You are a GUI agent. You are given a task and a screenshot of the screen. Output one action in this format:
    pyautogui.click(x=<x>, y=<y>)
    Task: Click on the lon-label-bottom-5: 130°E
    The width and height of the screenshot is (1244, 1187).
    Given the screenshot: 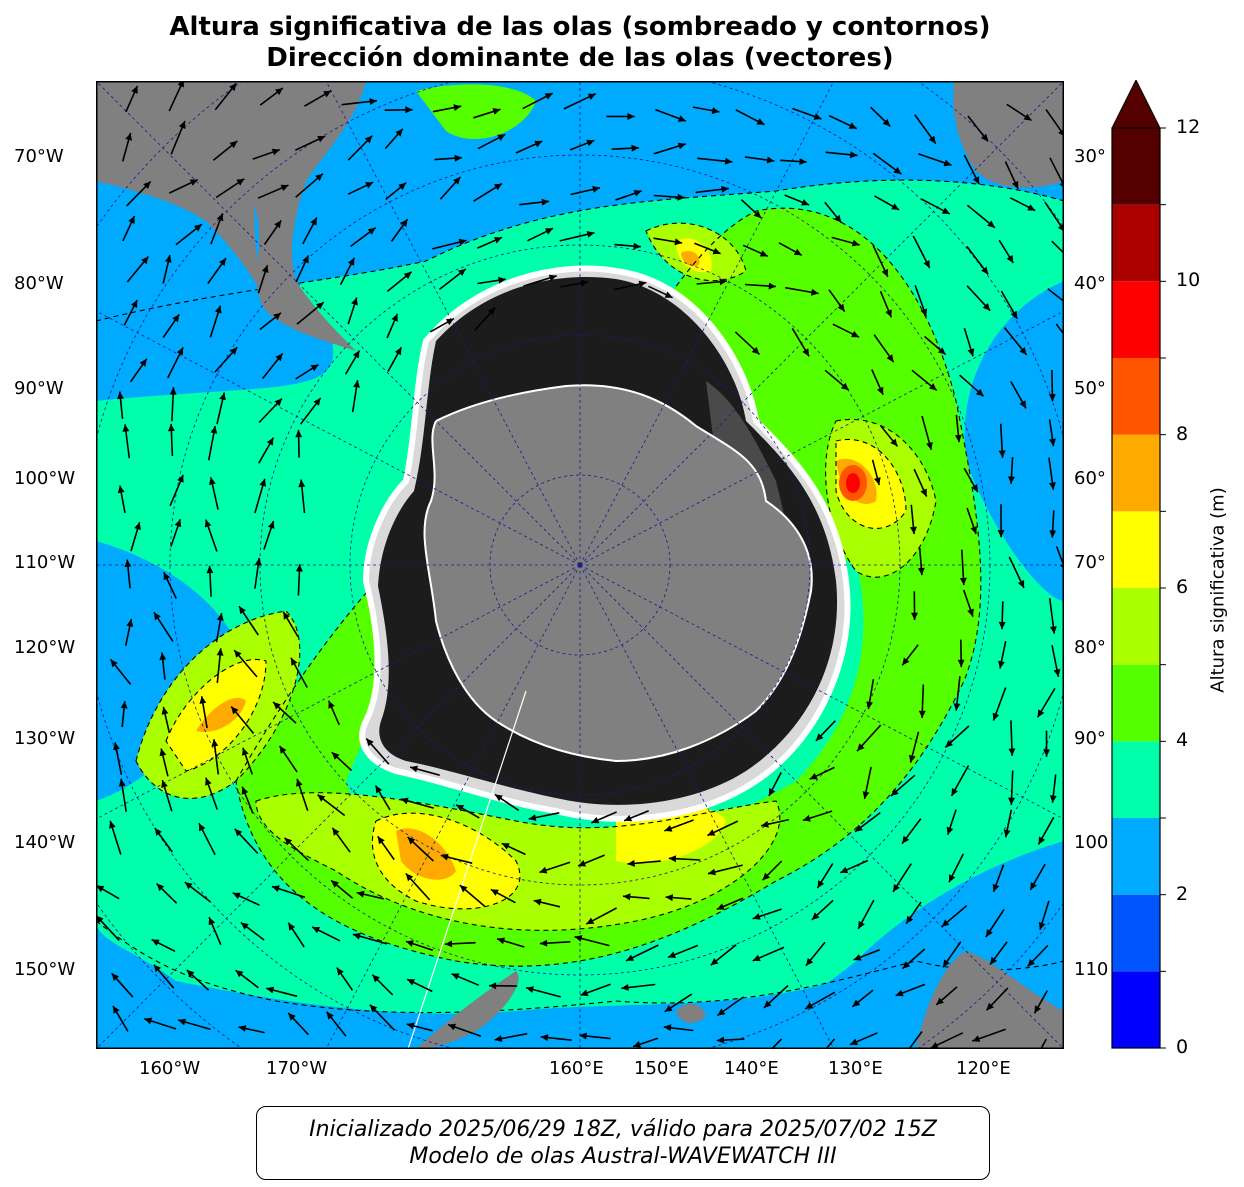 What is the action you would take?
    pyautogui.click(x=855, y=1068)
    